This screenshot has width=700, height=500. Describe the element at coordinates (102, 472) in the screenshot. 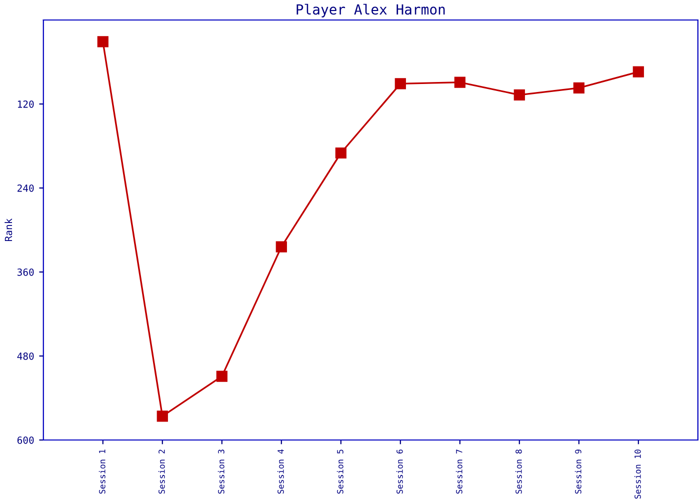

I see `x-tick-label: Session 1` at that location.